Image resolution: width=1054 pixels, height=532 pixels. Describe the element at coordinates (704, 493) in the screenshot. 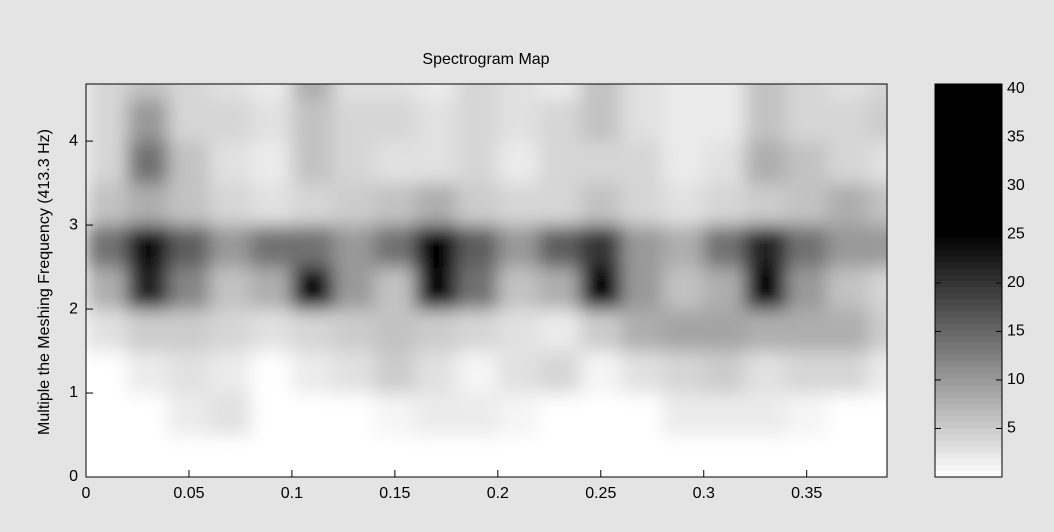

I see `x-tick-label: 0.3` at that location.